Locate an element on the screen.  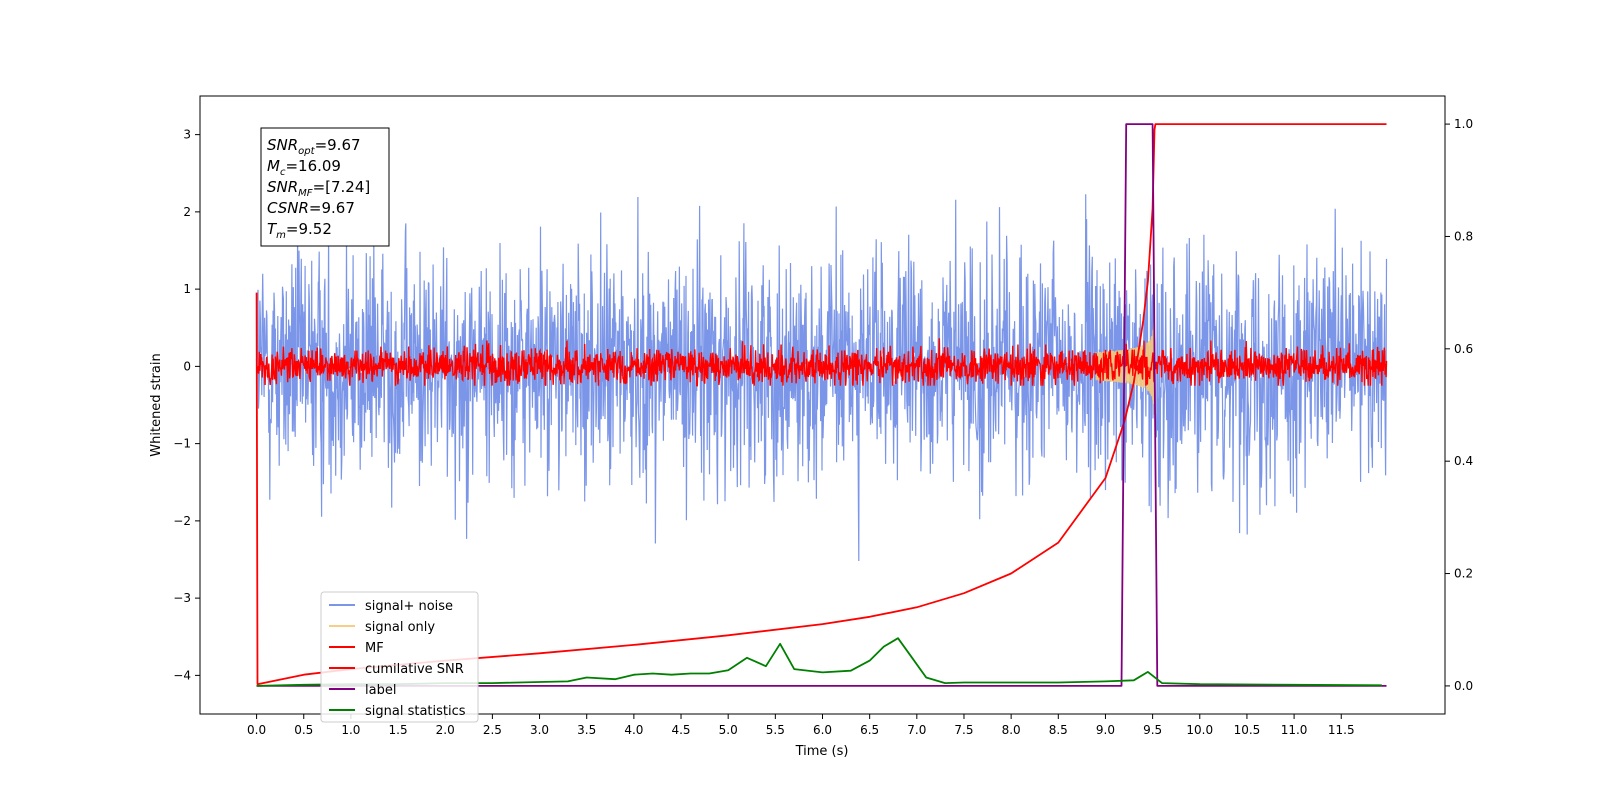
info-line: Tm=9.52 is located at coordinates (299, 230).